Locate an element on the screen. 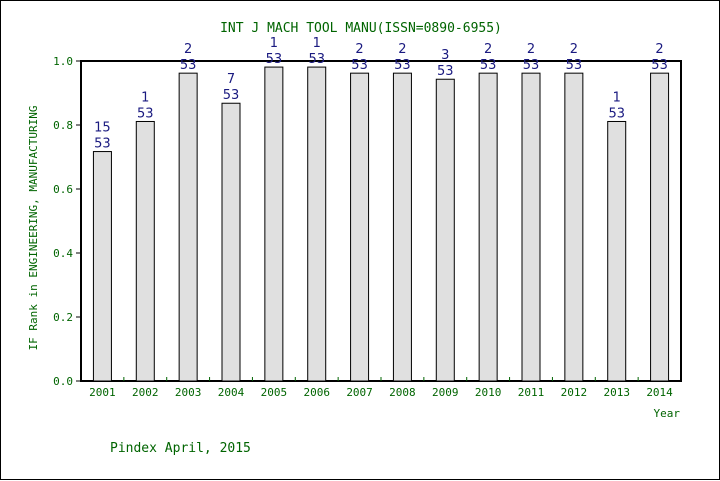  x-tick-label: 2011 is located at coordinates (531, 392).